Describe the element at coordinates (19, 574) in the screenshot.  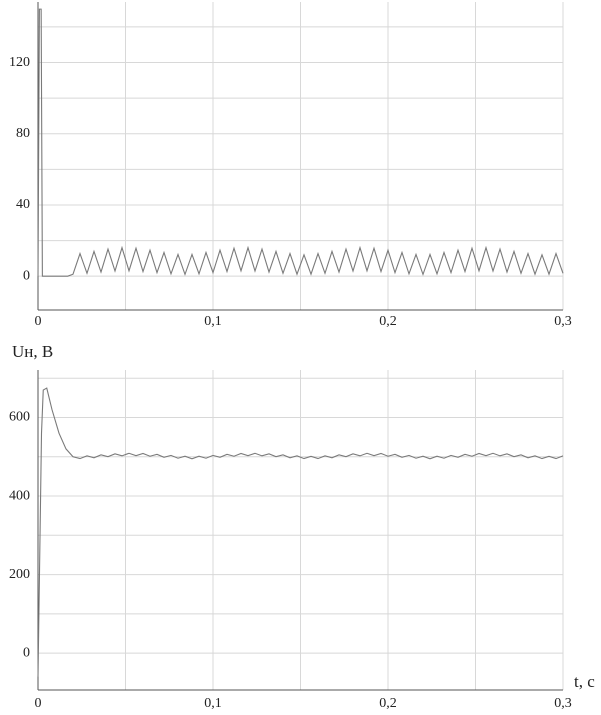
I see `y-tick-label: 200` at that location.